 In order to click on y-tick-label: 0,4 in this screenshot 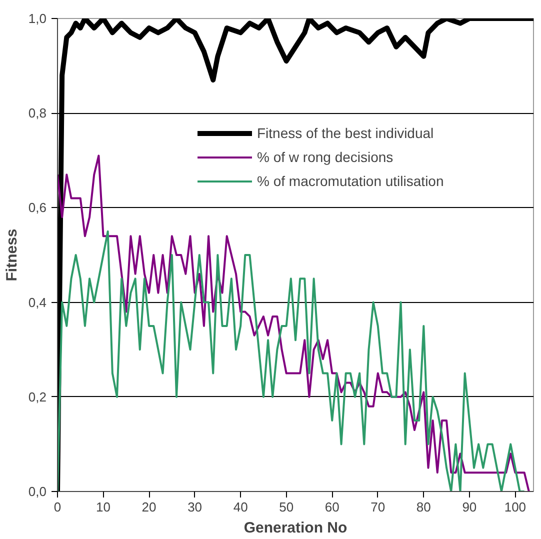, I will do `click(37, 302)`.